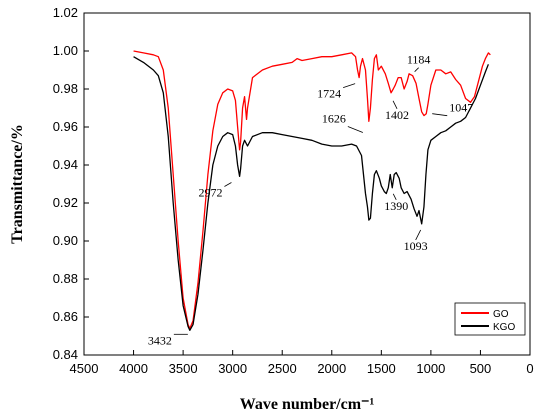 The image size is (550, 417). Describe the element at coordinates (65, 126) in the screenshot. I see `y-tick-label: 0.96` at that location.